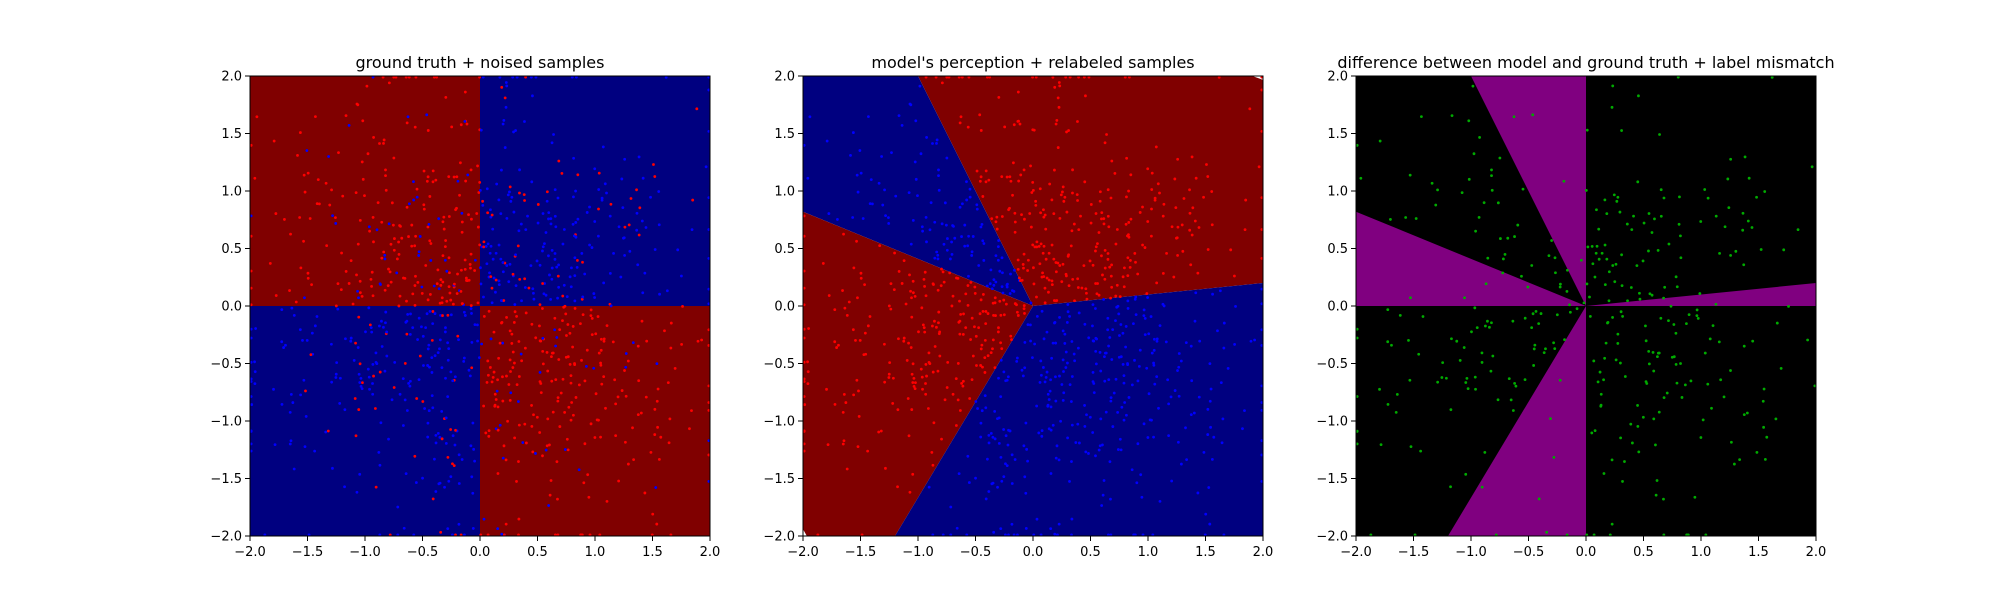 The width and height of the screenshot is (2000, 600). I want to click on x-tick-label: 0.5, so click(1090, 552).